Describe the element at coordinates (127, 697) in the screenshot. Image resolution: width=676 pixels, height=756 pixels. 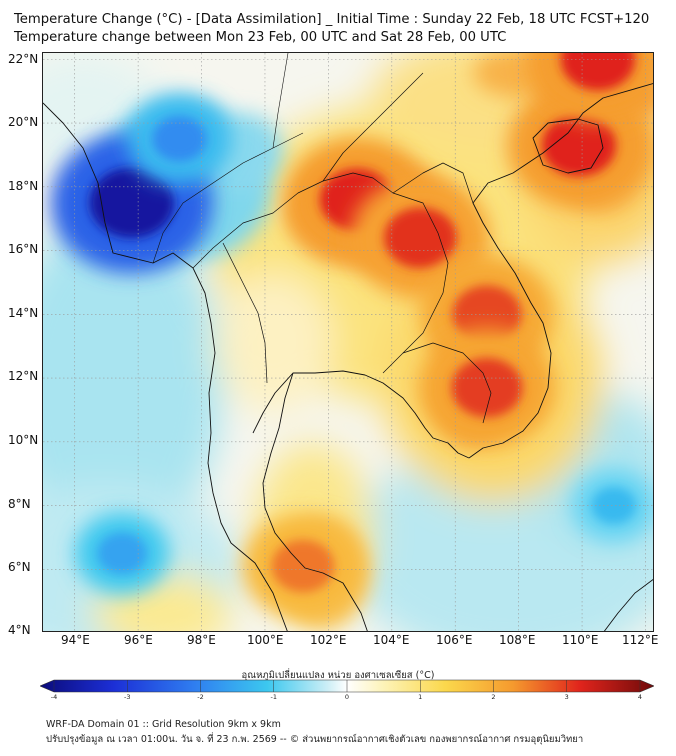
I see `colorbar-tick-label: -3` at that location.